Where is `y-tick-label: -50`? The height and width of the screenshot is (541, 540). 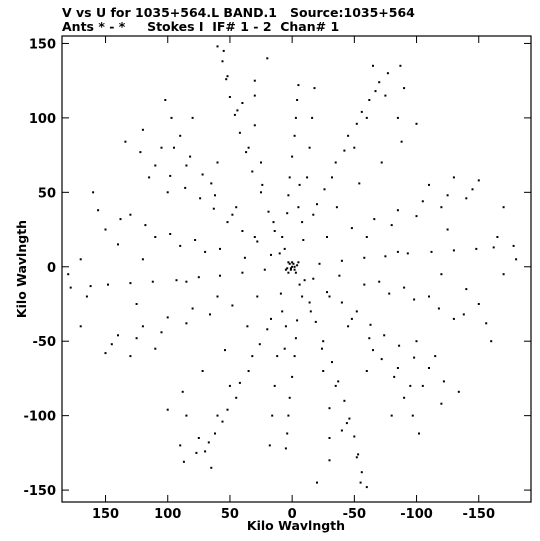
y-tick-label: -50 is located at coordinates (45, 342).